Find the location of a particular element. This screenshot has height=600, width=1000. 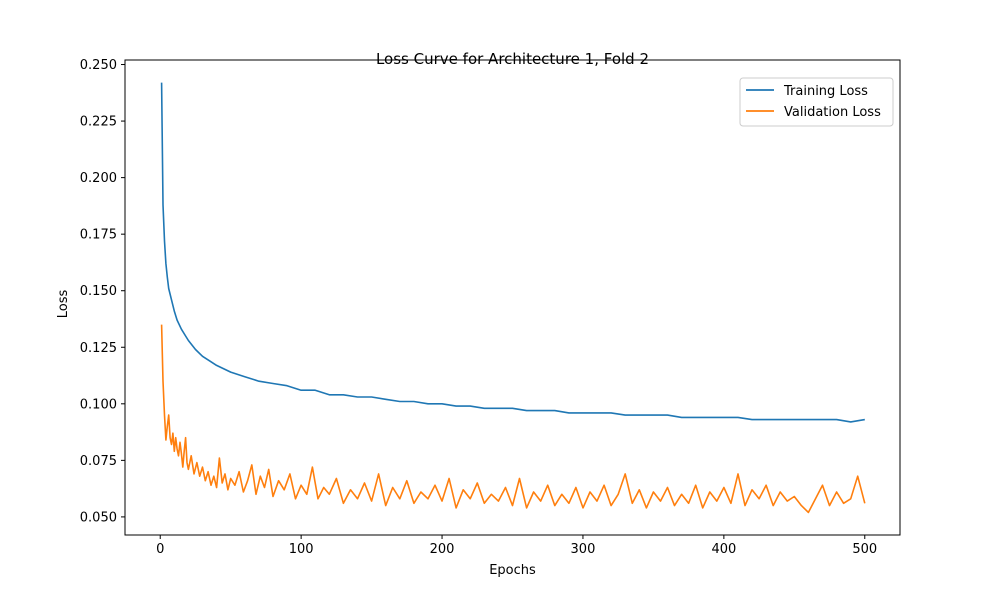

y-tick-label: 0.225 is located at coordinates (98, 122).